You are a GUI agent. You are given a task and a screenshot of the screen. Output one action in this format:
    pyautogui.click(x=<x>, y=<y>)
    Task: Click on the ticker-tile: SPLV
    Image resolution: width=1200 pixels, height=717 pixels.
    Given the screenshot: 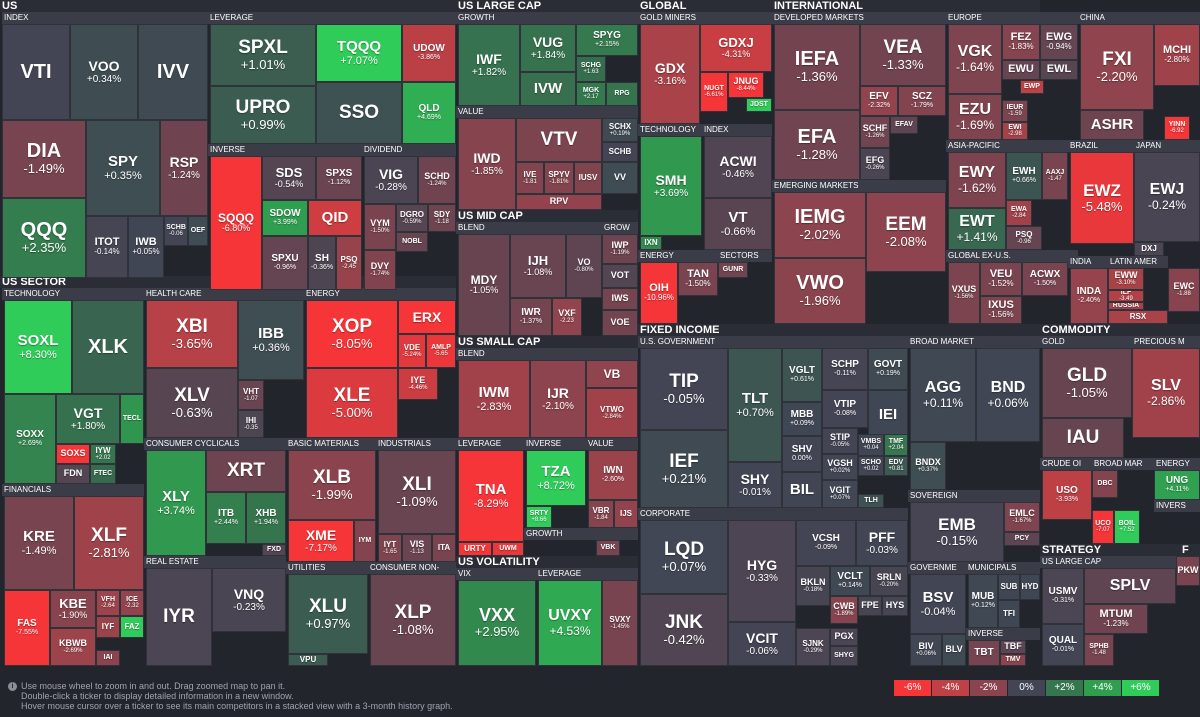 What is the action you would take?
    pyautogui.click(x=1130, y=586)
    